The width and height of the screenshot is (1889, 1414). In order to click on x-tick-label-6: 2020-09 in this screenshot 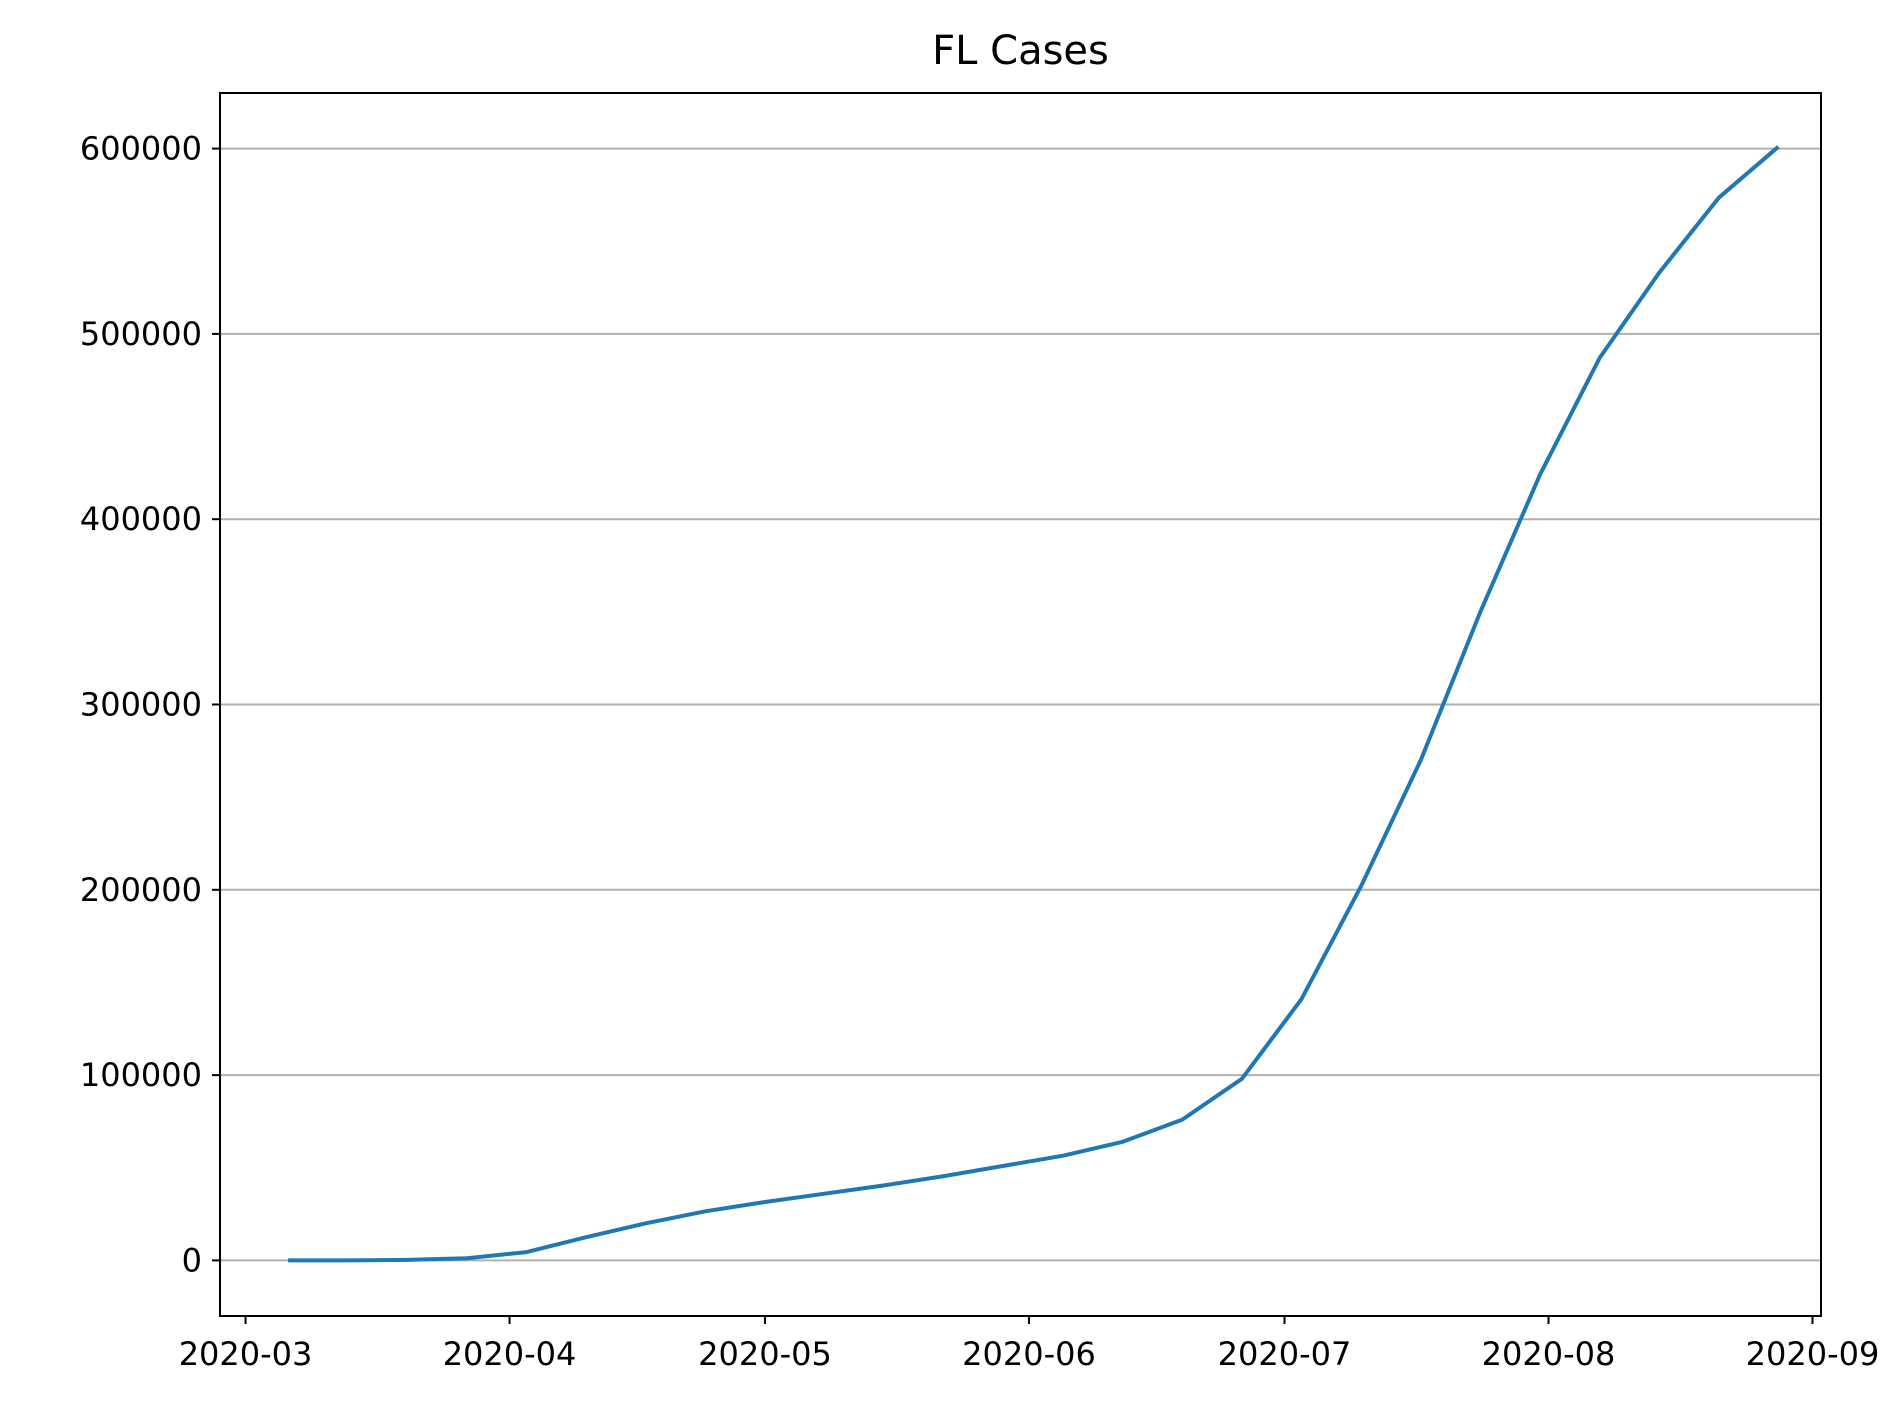, I will do `click(1813, 1354)`.